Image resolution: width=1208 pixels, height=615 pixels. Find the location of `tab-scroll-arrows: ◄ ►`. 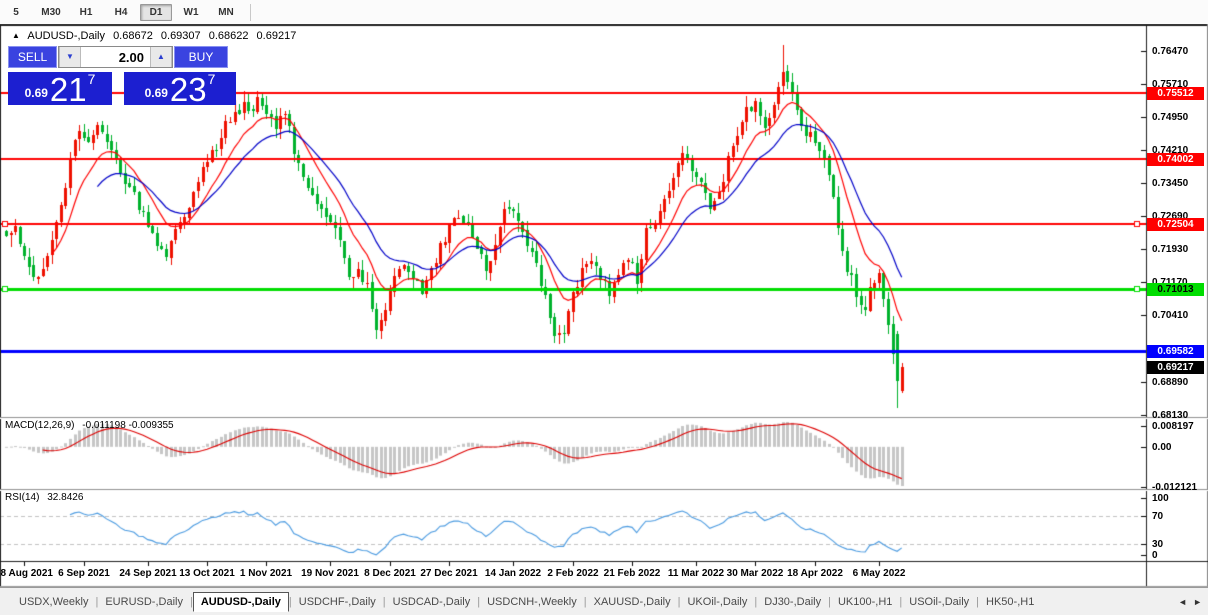

tab-scroll-arrows: ◄ ► is located at coordinates (1190, 602).